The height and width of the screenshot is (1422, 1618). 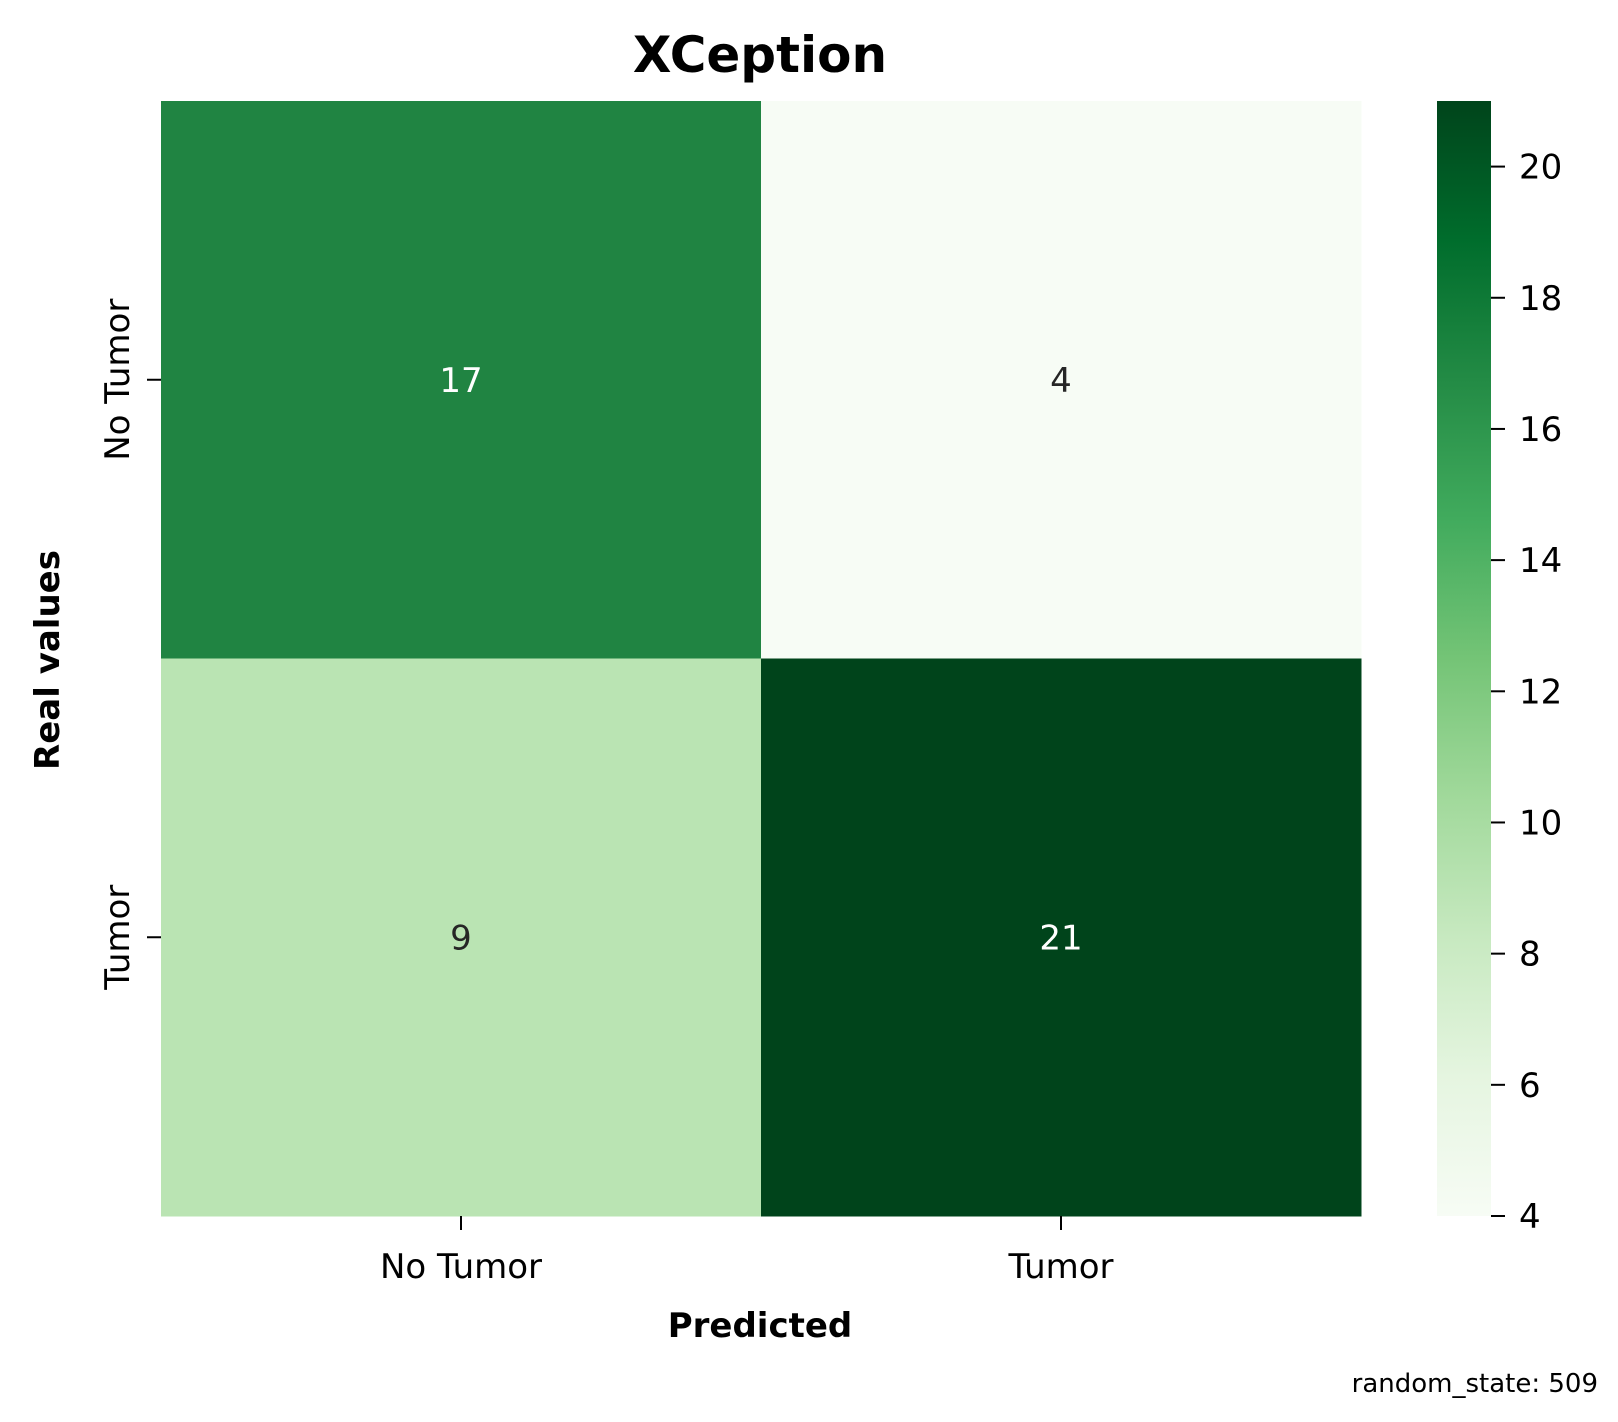 I want to click on cell-value-label: 9, so click(x=461, y=938).